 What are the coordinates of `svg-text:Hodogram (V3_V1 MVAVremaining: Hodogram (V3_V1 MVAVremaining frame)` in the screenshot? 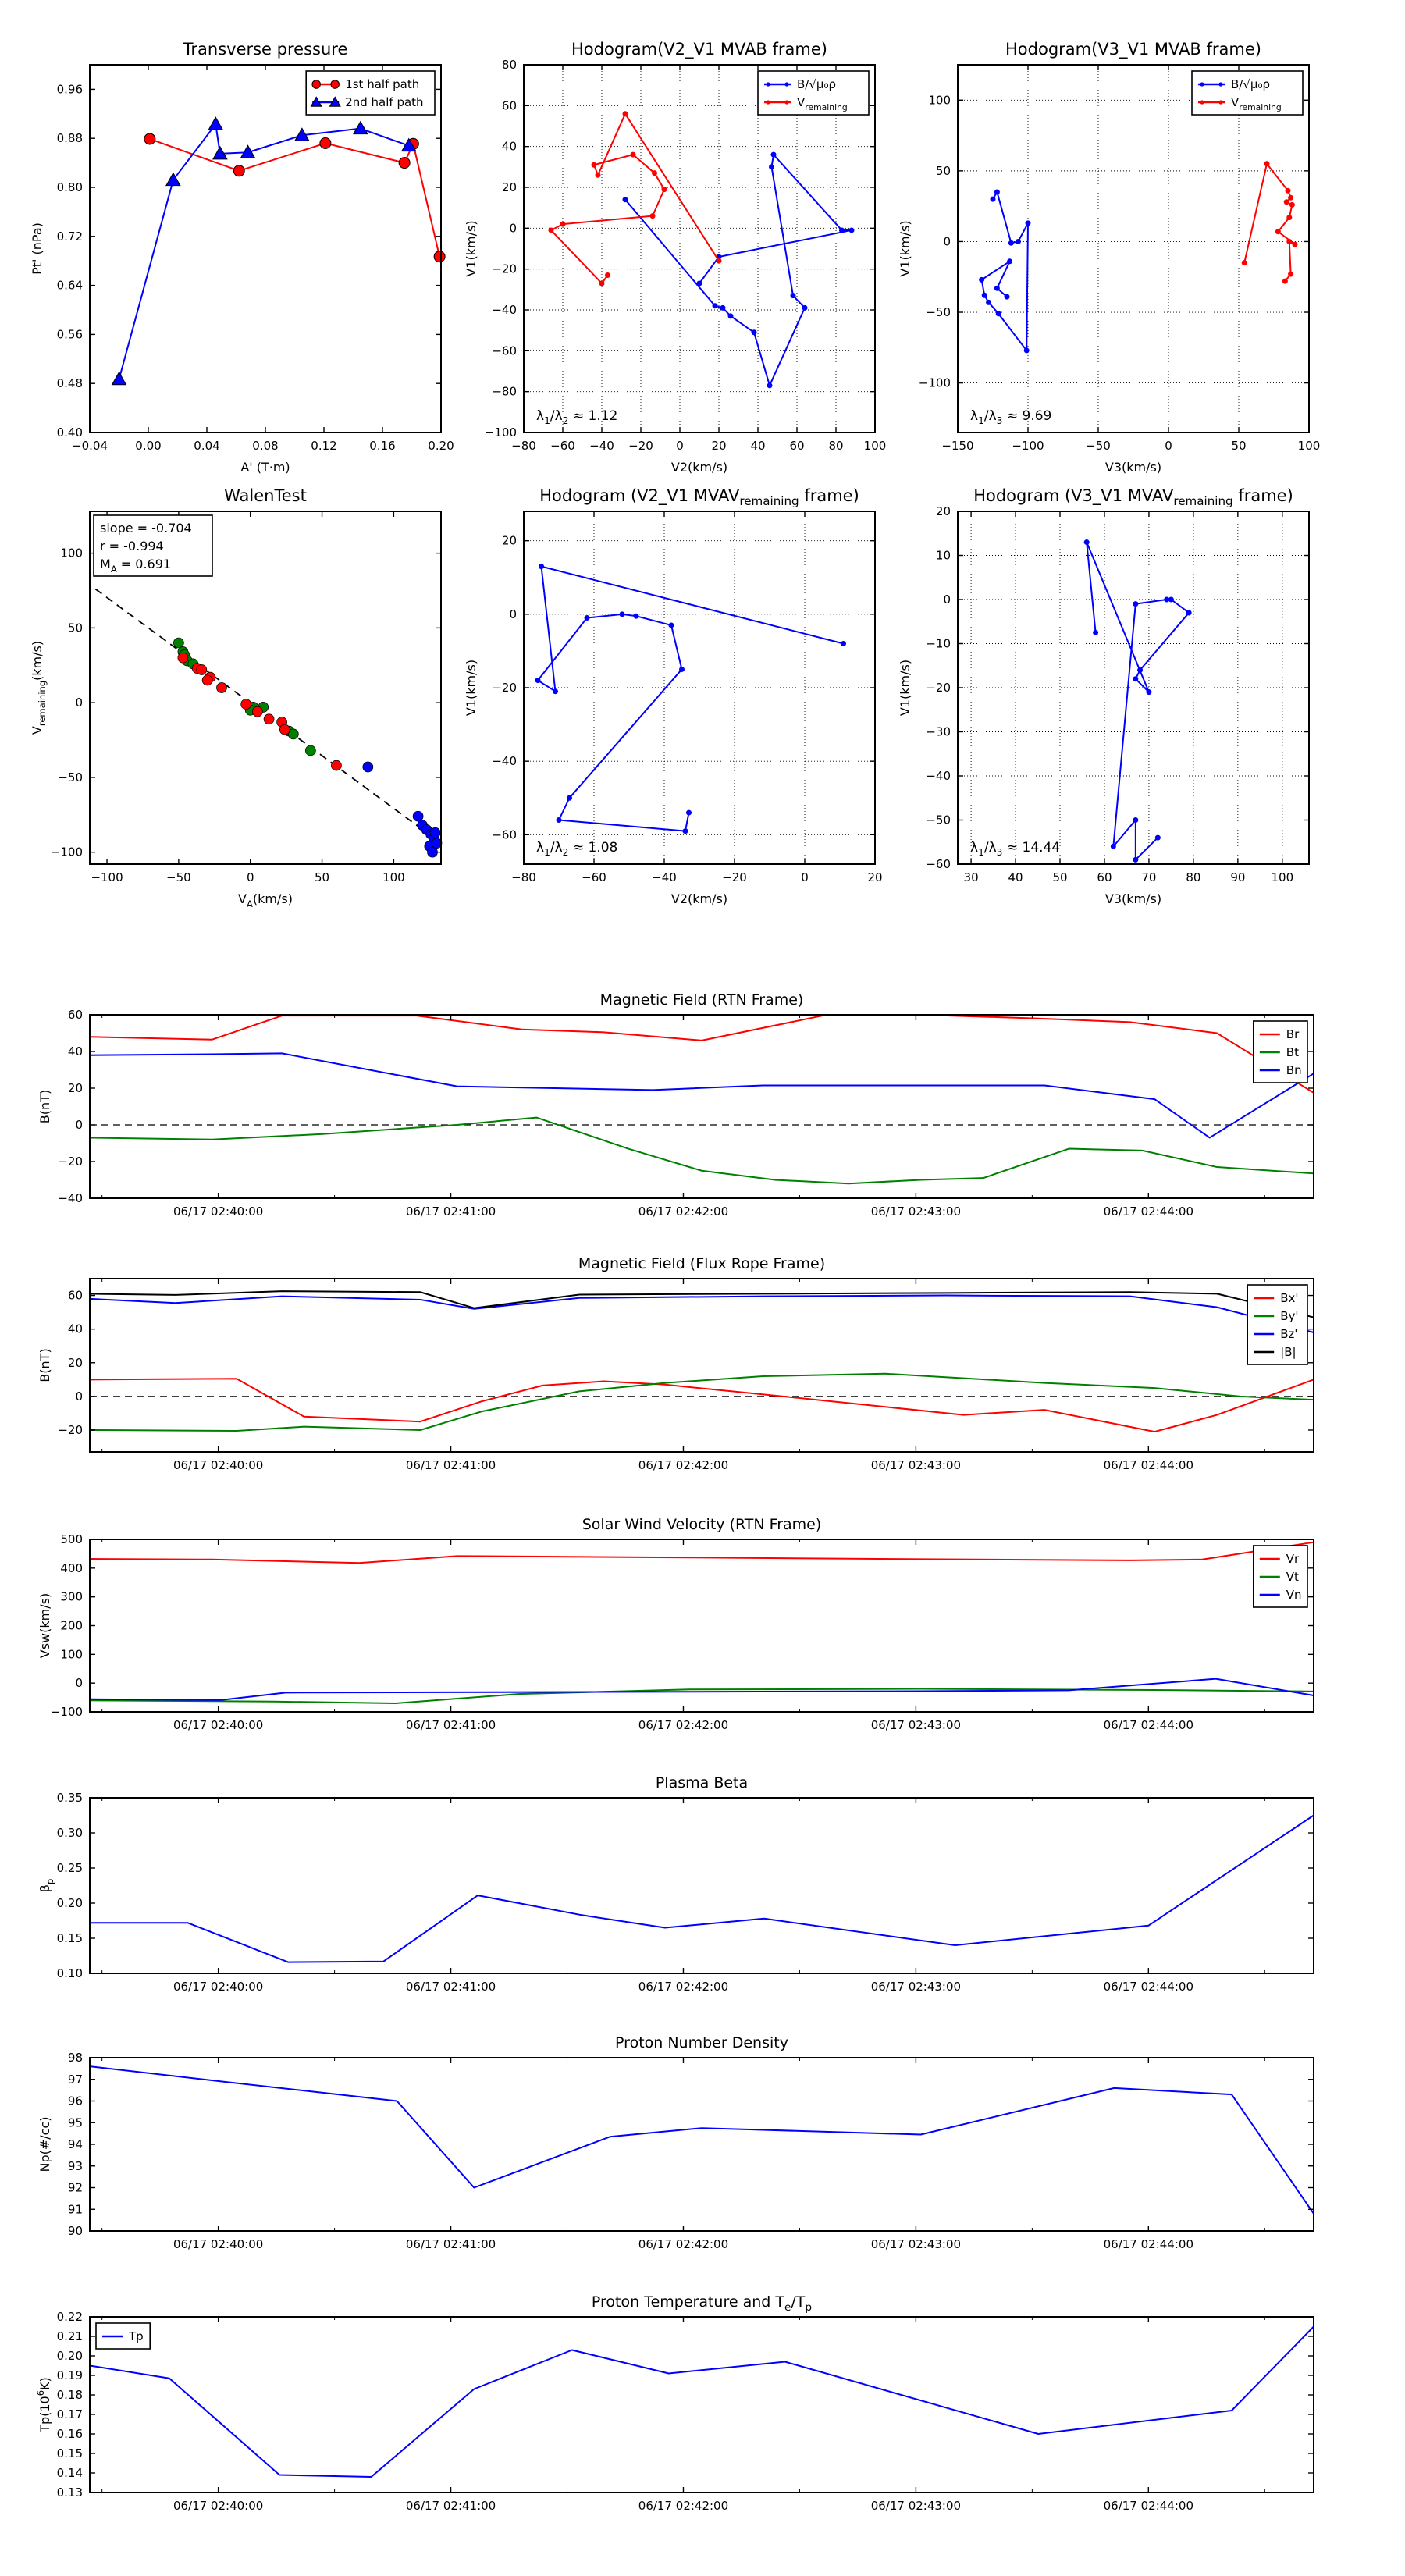 It's located at (1133, 497).